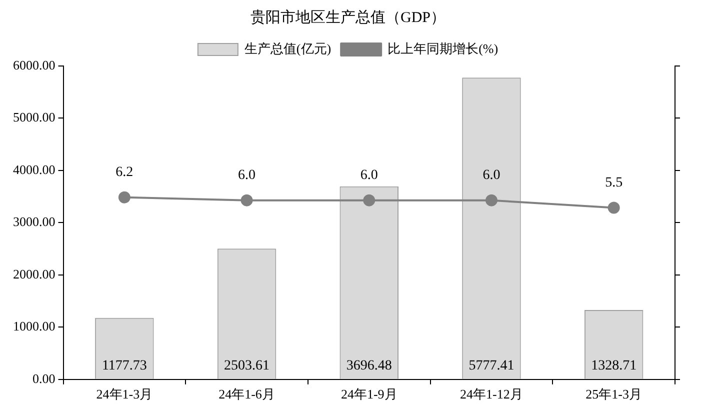 The width and height of the screenshot is (726, 411). What do you see at coordinates (124, 394) in the screenshot?
I see `x-tick-label: 24年1-3月` at bounding box center [124, 394].